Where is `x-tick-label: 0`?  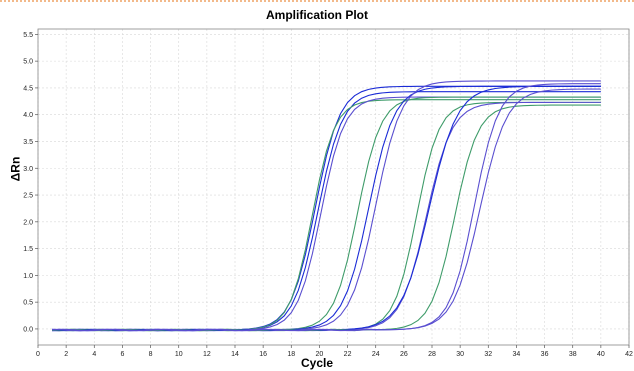
x-tick-label: 0 is located at coordinates (38, 354).